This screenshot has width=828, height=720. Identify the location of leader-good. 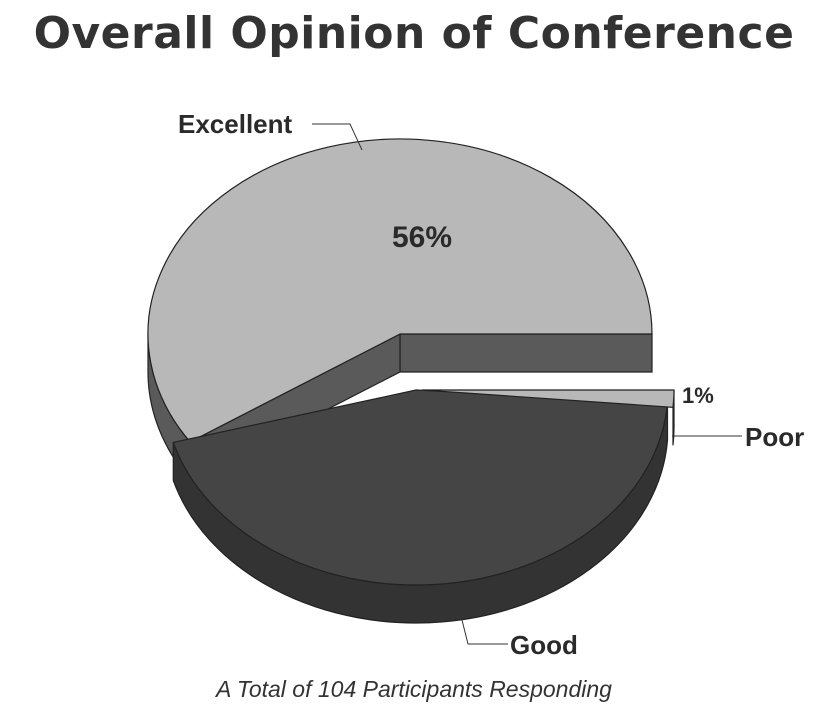
(483, 628).